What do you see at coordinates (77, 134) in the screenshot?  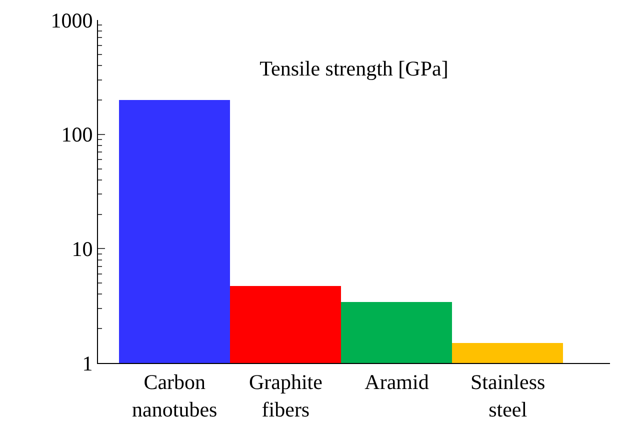 I see `y-tick-label: 100` at bounding box center [77, 134].